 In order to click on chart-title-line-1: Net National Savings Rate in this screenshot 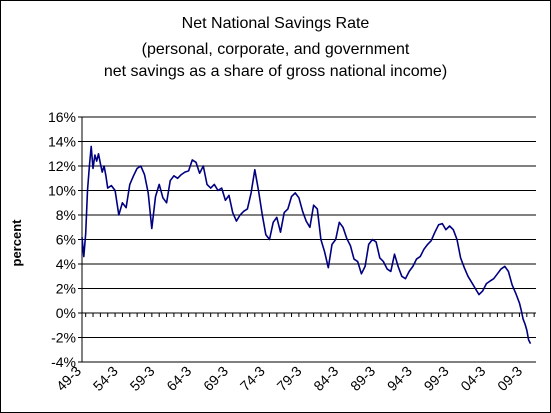, I will do `click(275, 23)`.